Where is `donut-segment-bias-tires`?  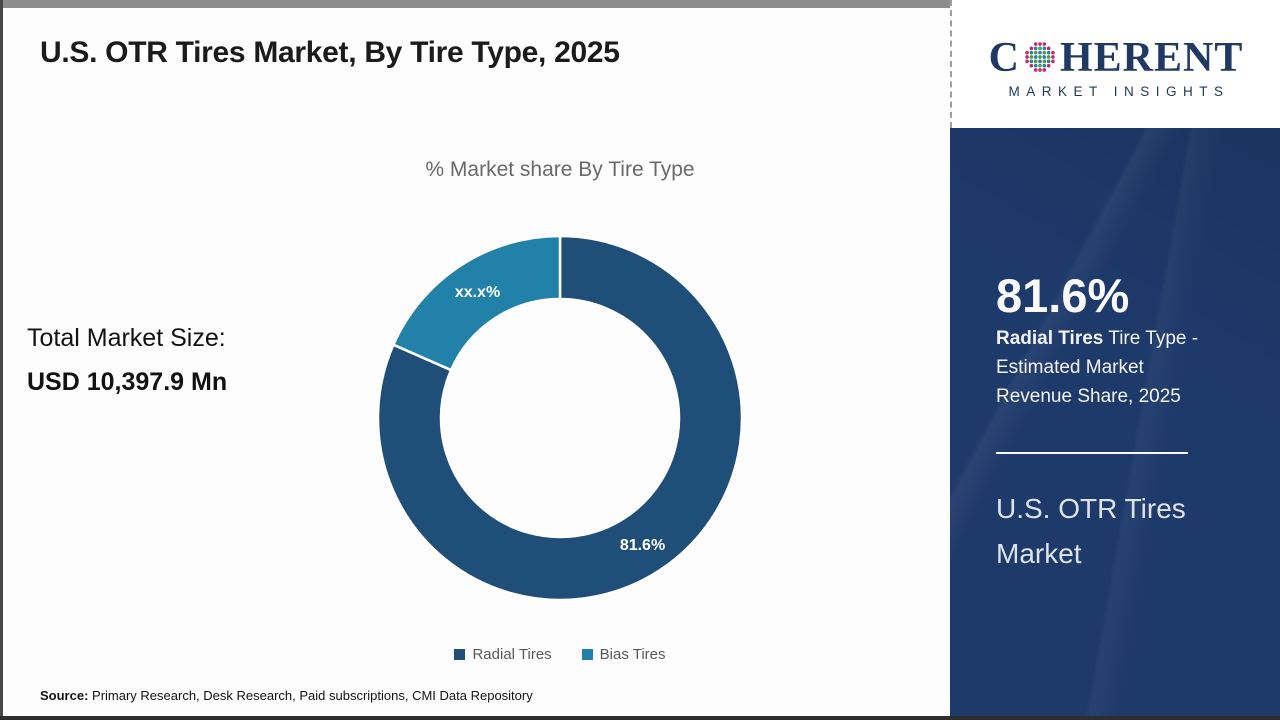
donut-segment-bias-tires is located at coordinates (476, 303).